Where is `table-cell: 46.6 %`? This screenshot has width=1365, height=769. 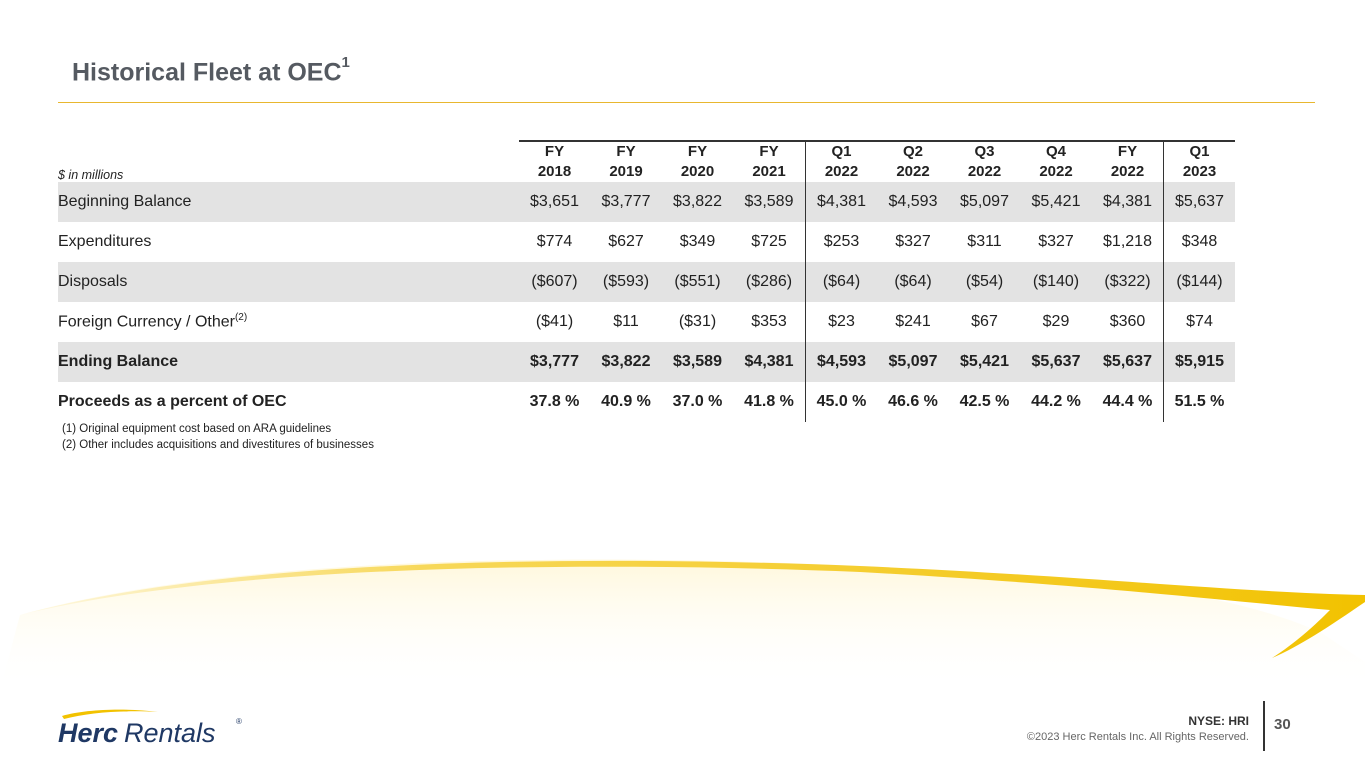
table-cell: 46.6 % is located at coordinates (913, 401).